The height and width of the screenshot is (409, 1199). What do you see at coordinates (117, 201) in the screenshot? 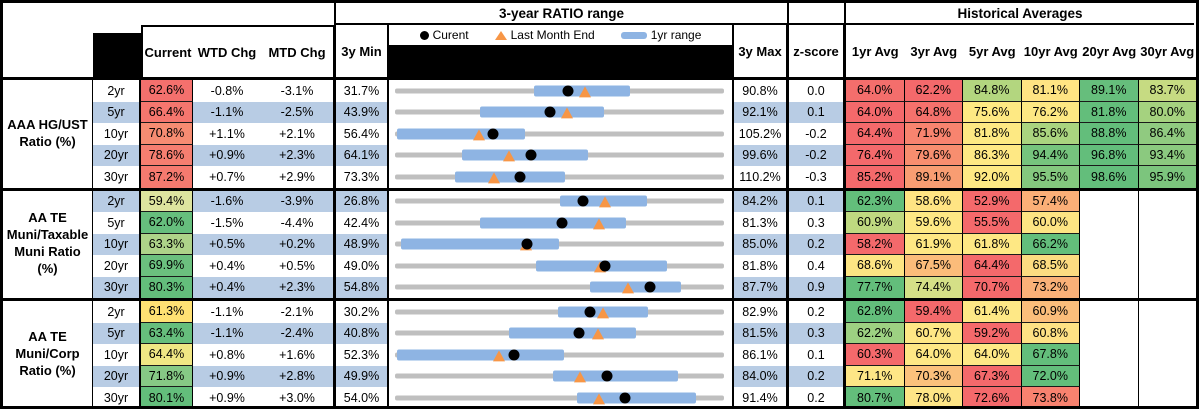
I see `tenor-cell: 2yr` at bounding box center [117, 201].